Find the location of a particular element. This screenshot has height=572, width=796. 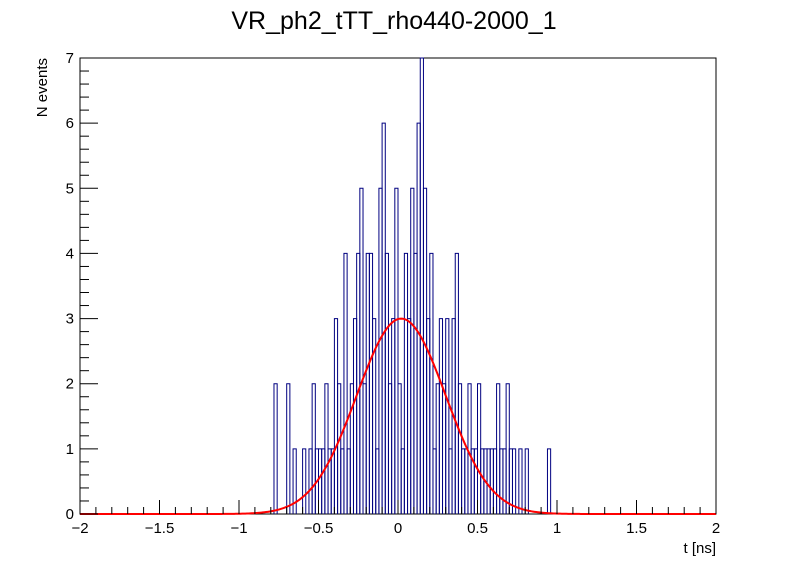

y-tick-label: 0 is located at coordinates (70, 514).